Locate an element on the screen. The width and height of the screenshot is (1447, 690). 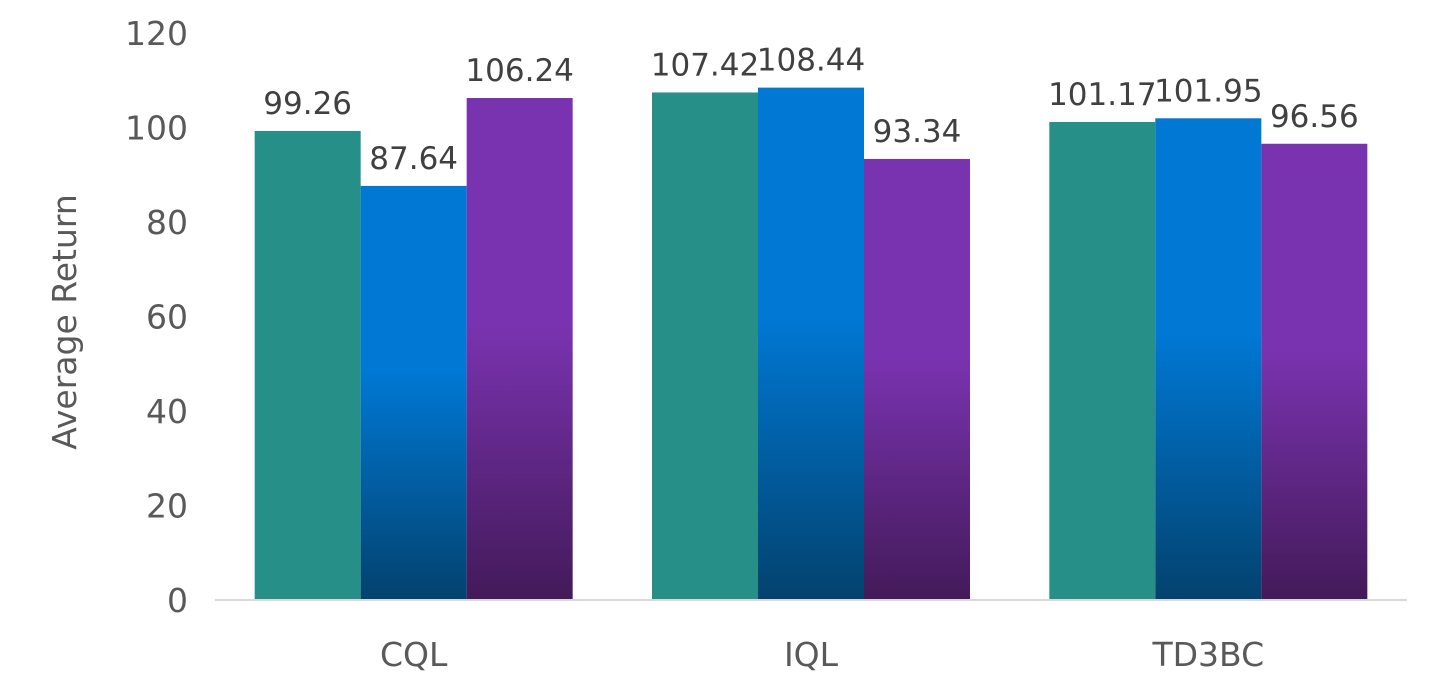
data-label: 106.24 is located at coordinates (519, 71).